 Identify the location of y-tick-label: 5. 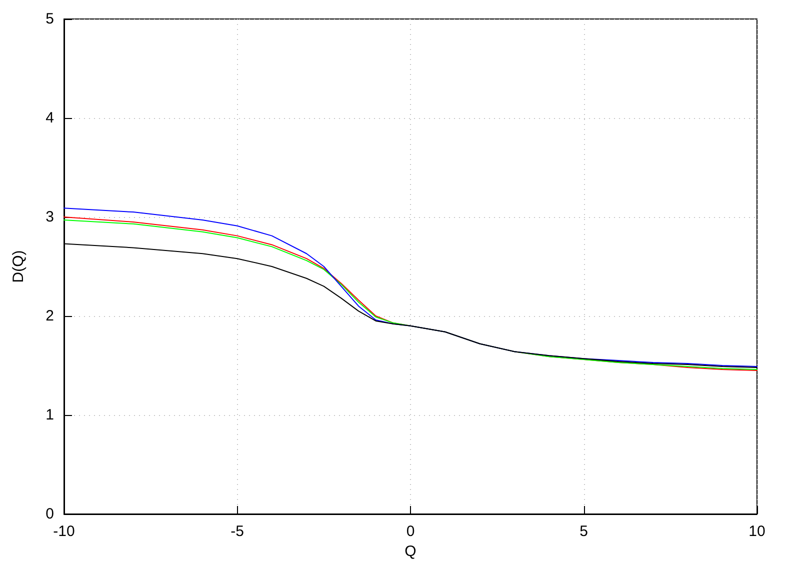
(50, 19).